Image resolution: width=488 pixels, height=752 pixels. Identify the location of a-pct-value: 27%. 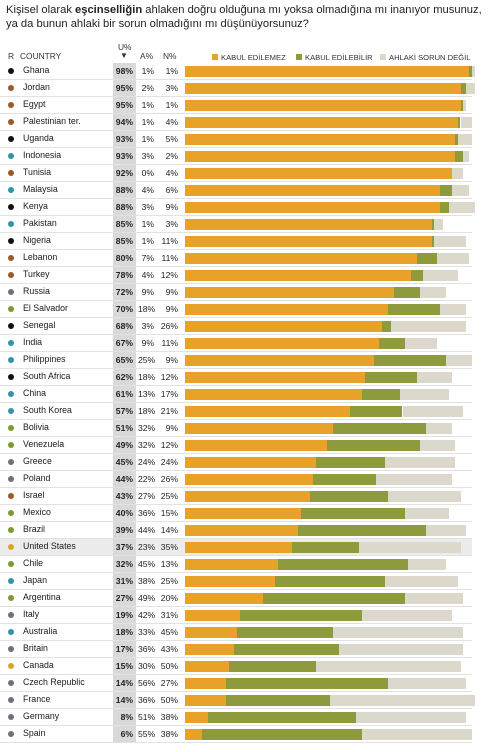
(147, 496).